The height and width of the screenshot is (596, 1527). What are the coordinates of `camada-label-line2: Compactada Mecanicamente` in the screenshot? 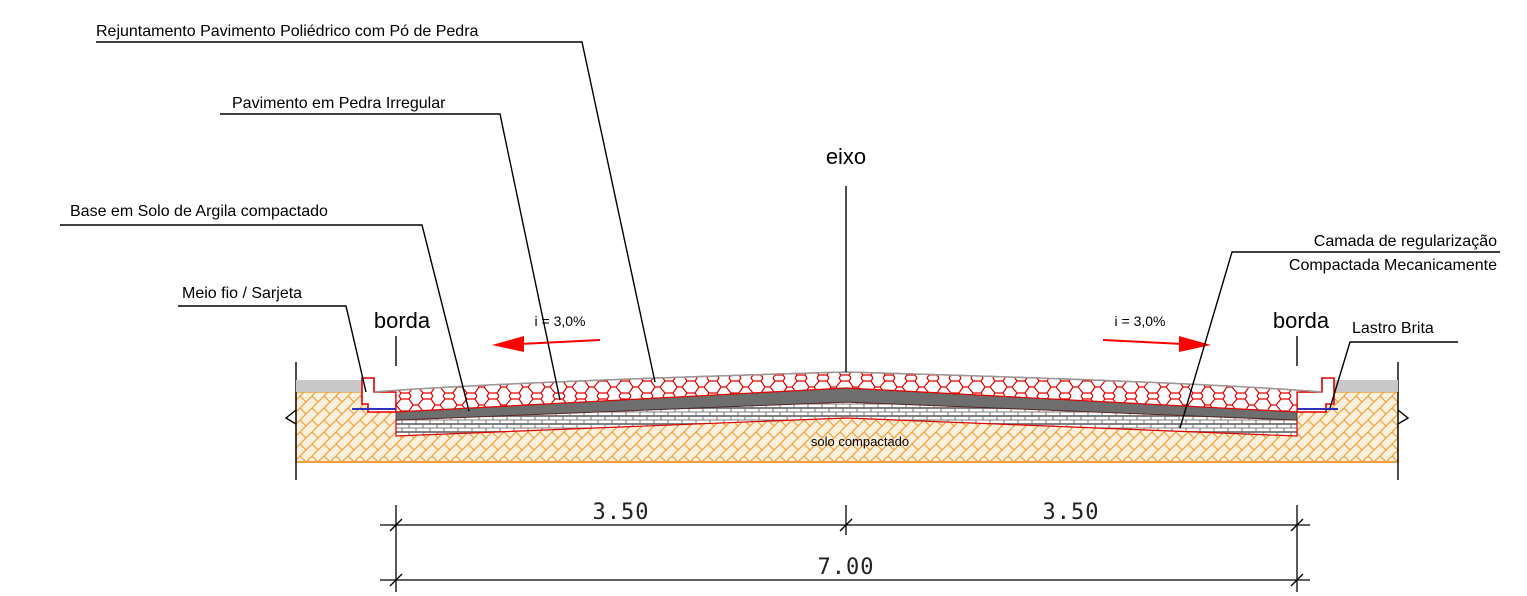 It's located at (1393, 265).